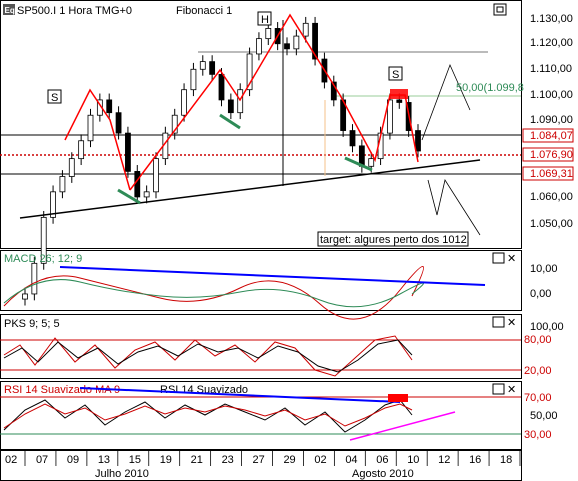 This screenshot has width=578, height=481. Describe the element at coordinates (540, 294) in the screenshot. I see `macd-tick-0: 0,00` at that location.